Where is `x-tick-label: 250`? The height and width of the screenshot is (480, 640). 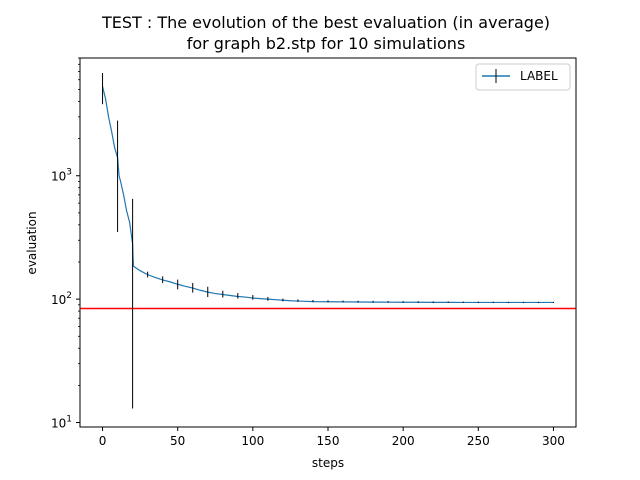 x-tick-label: 250 is located at coordinates (478, 441).